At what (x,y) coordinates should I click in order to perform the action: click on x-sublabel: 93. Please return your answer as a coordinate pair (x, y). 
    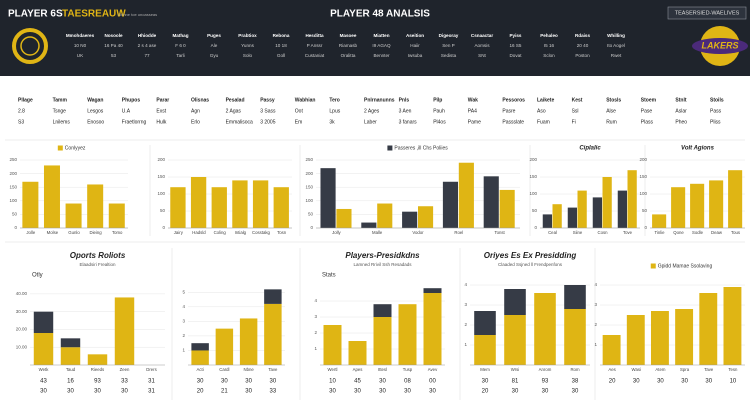
    Looking at the image, I should click on (97, 382).